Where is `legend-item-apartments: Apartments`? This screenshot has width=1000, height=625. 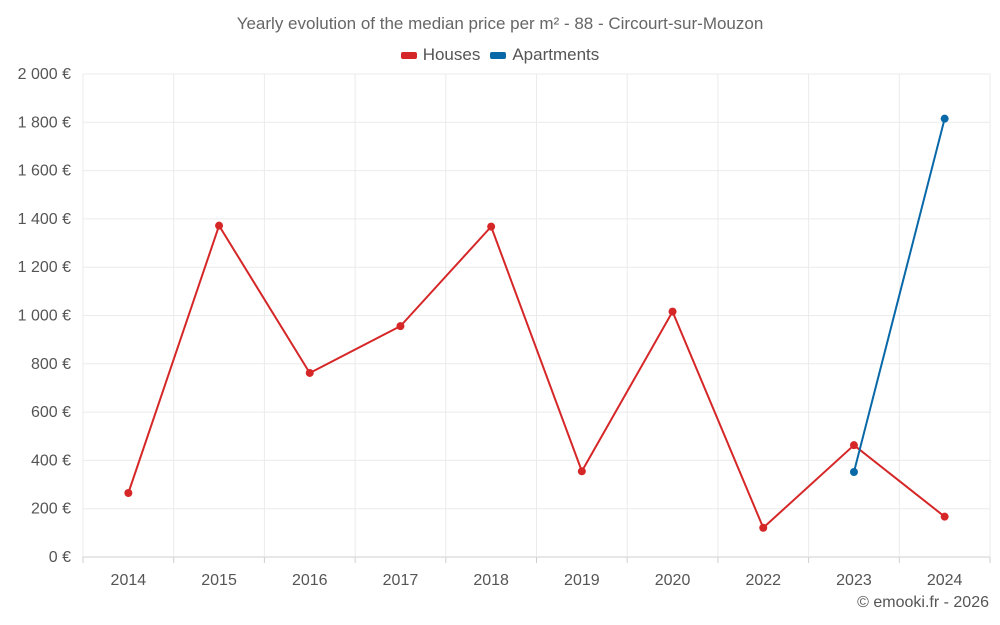
legend-item-apartments: Apartments is located at coordinates (544, 55).